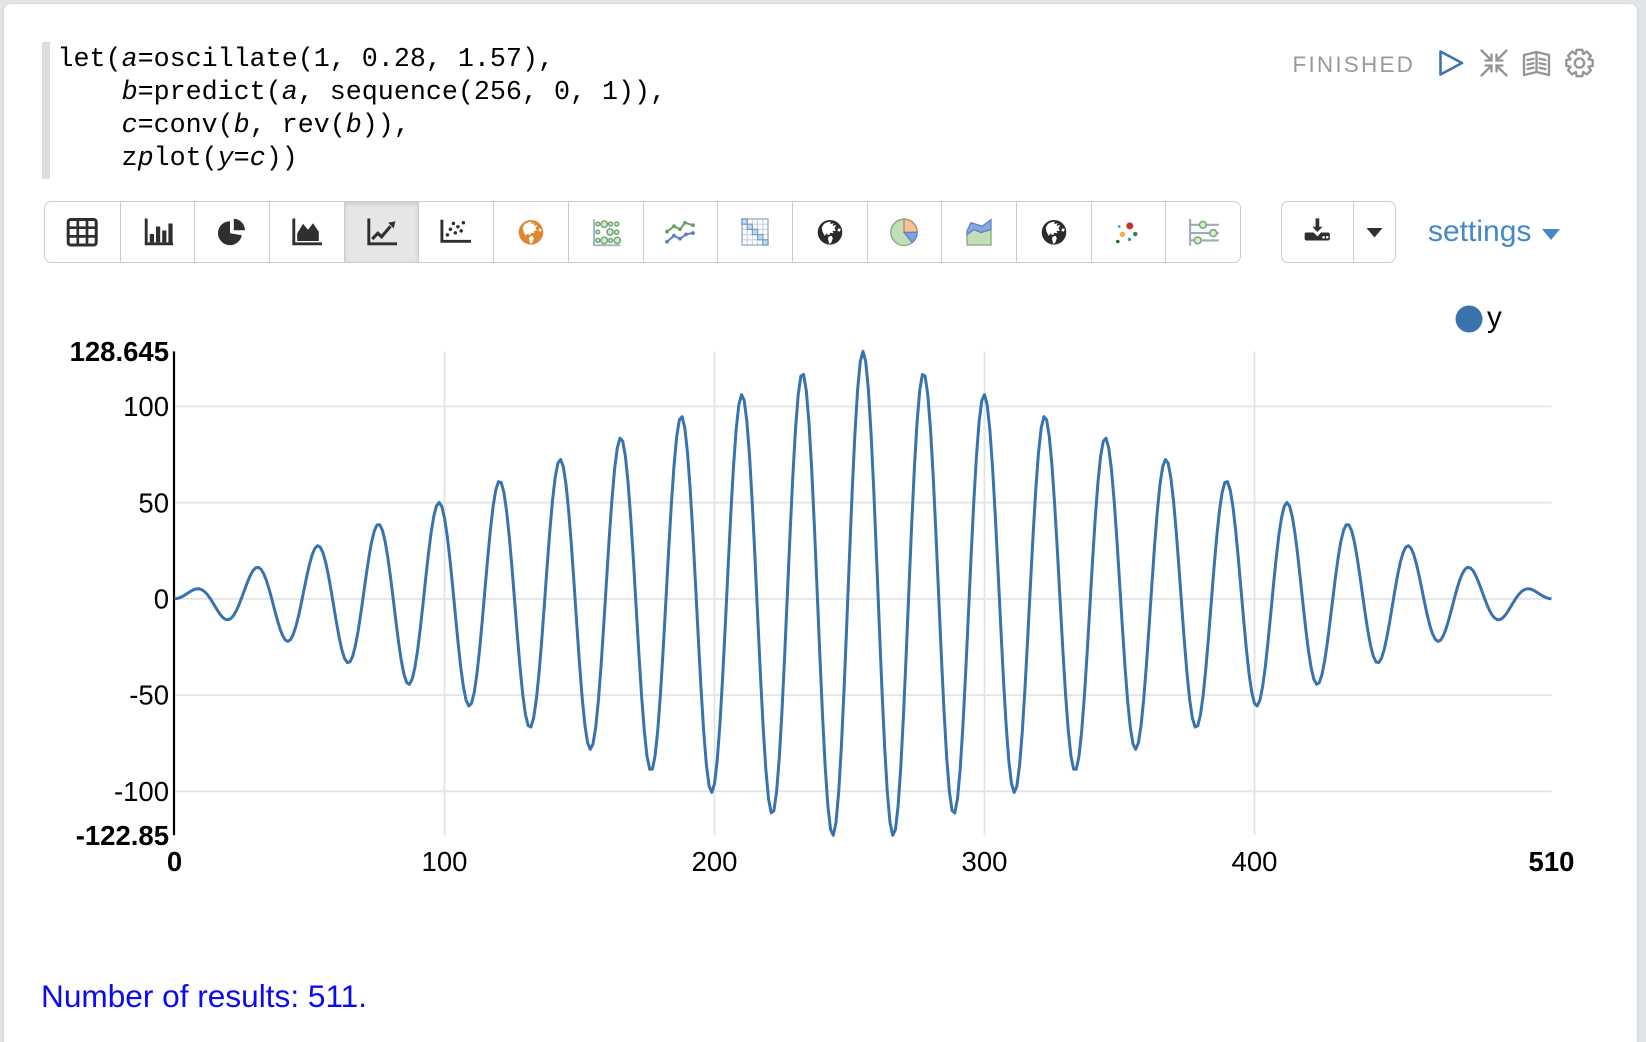 This screenshot has height=1042, width=1646. I want to click on svg-text: -50, so click(149, 695).